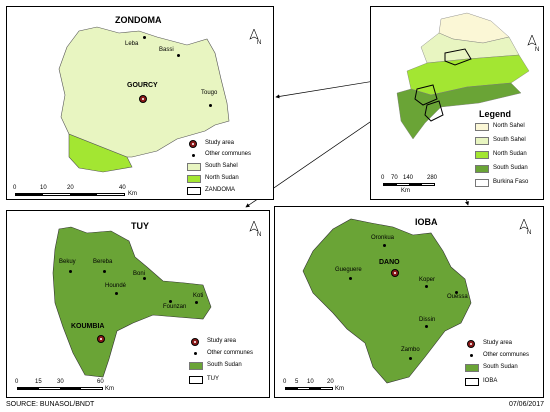 Image resolution: width=550 pixels, height=412 pixels. What do you see at coordinates (472, 382) in the screenshot?
I see `legend-ioba-boundary-swatch` at bounding box center [472, 382].